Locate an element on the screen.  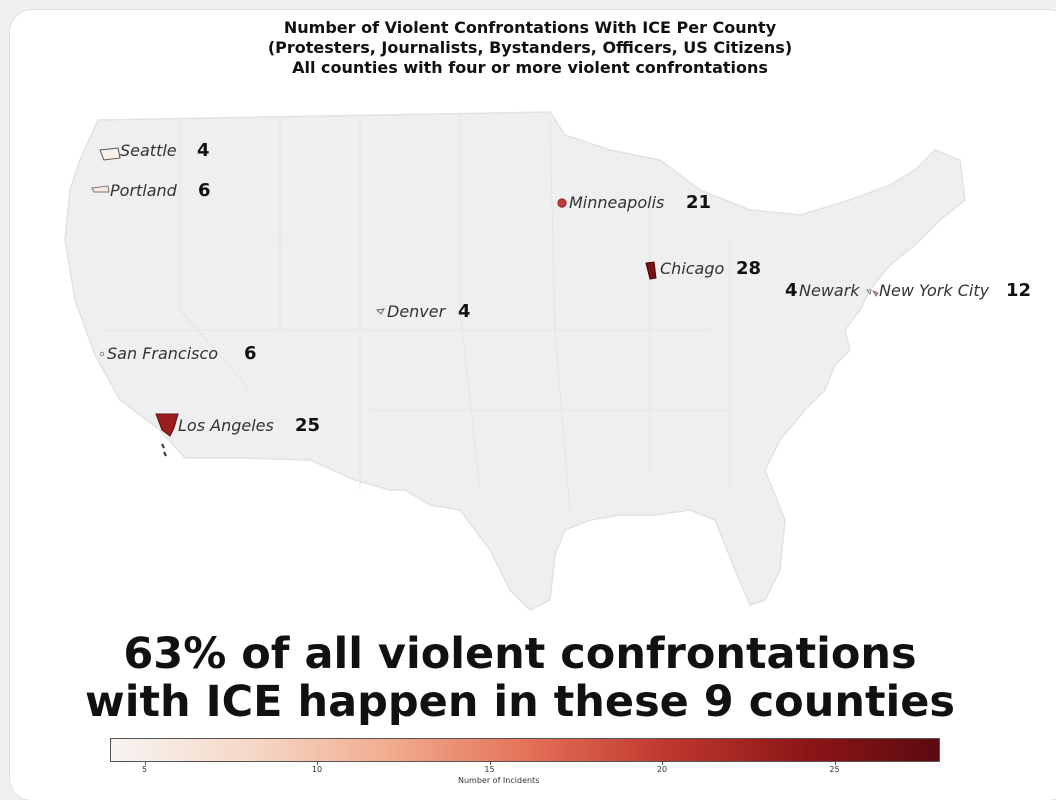
county-seattle is located at coordinates (110, 154).